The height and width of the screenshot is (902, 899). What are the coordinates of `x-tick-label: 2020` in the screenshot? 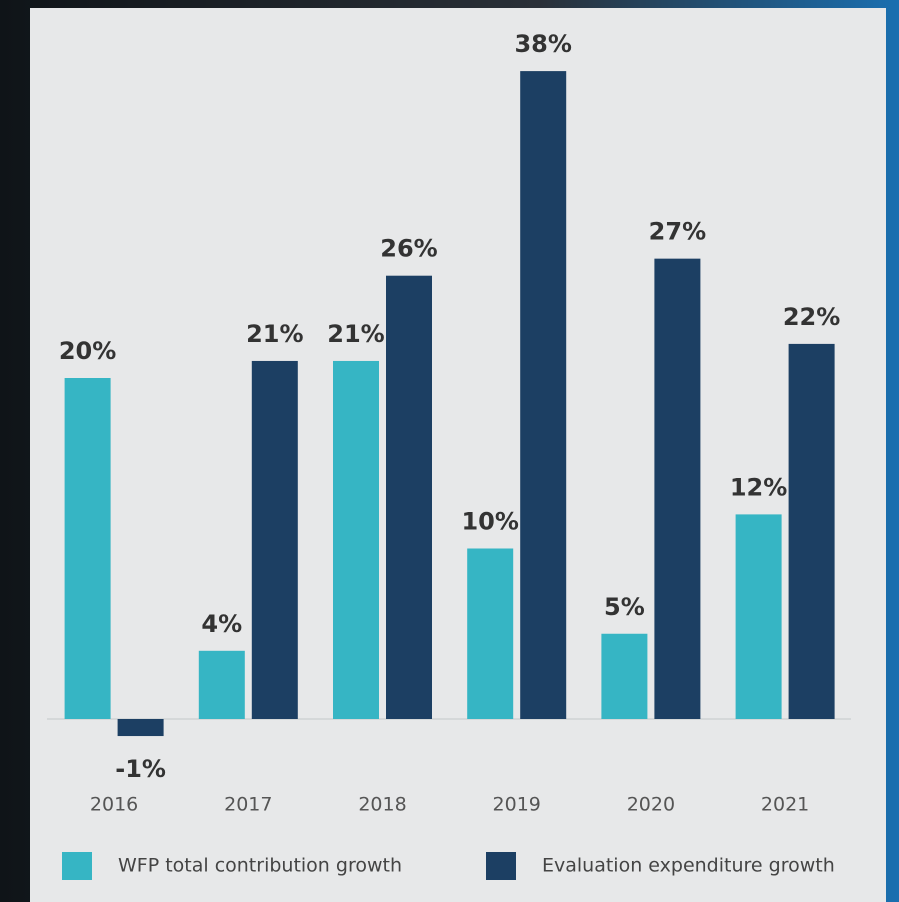 It's located at (651, 805).